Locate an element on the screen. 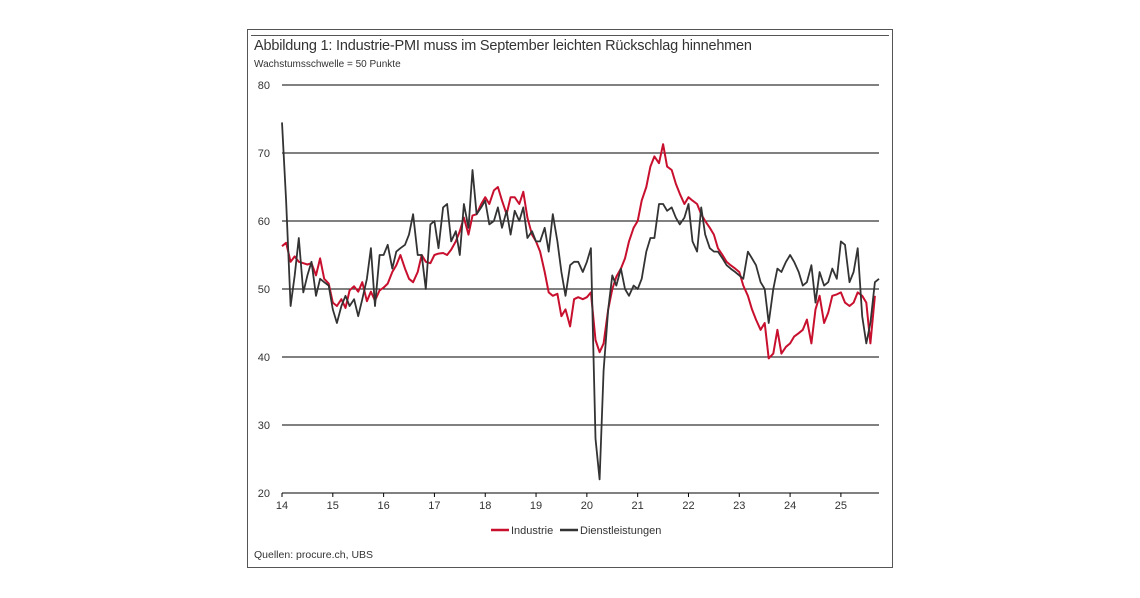  x-tick-label: 19 is located at coordinates (536, 506).